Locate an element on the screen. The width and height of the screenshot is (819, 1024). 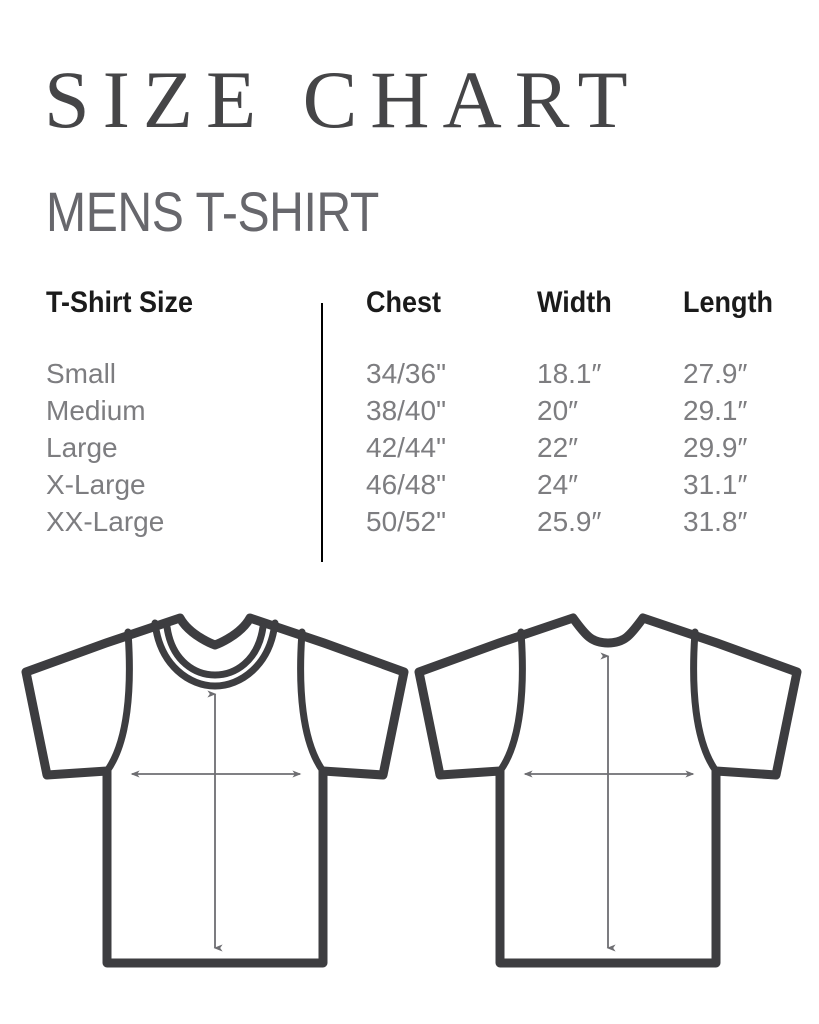
table-row: Large is located at coordinates (82, 447).